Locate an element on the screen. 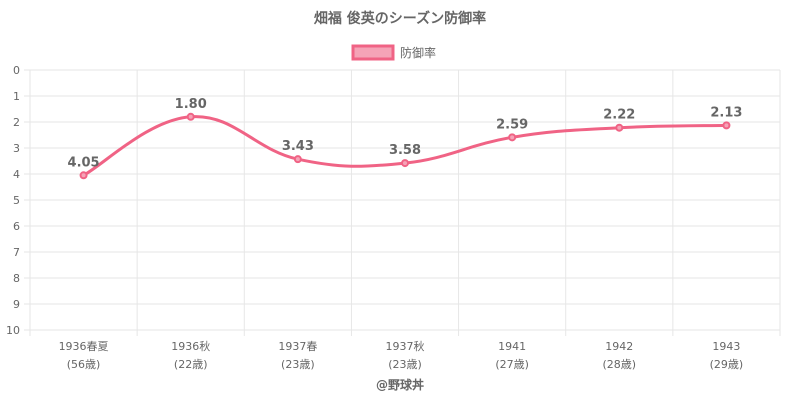 The height and width of the screenshot is (400, 800). x-tick-age-label: (56歳) is located at coordinates (84, 364).